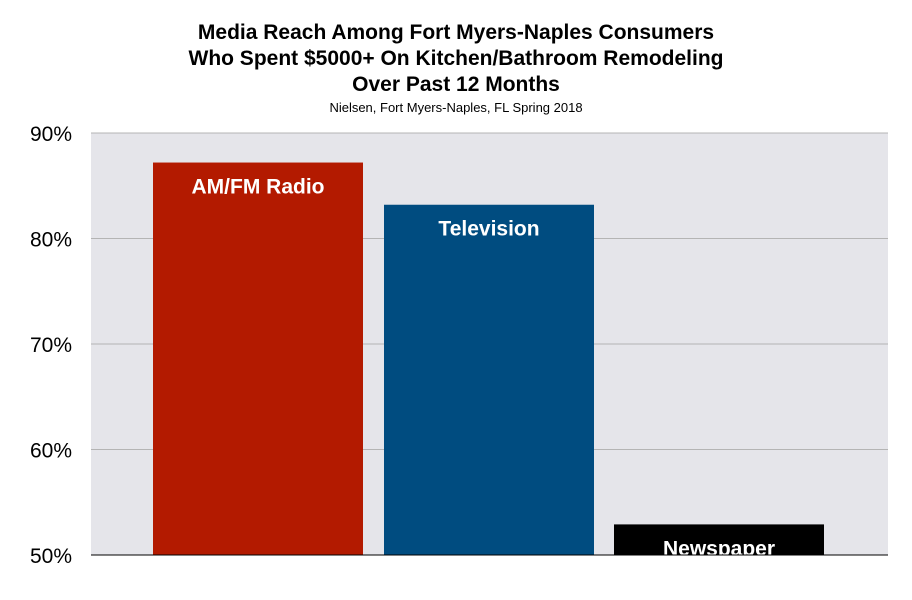 The height and width of the screenshot is (600, 912). I want to click on y-axis-tick-labels: 50% 60% 70% 80% 90%, so click(51, 345).